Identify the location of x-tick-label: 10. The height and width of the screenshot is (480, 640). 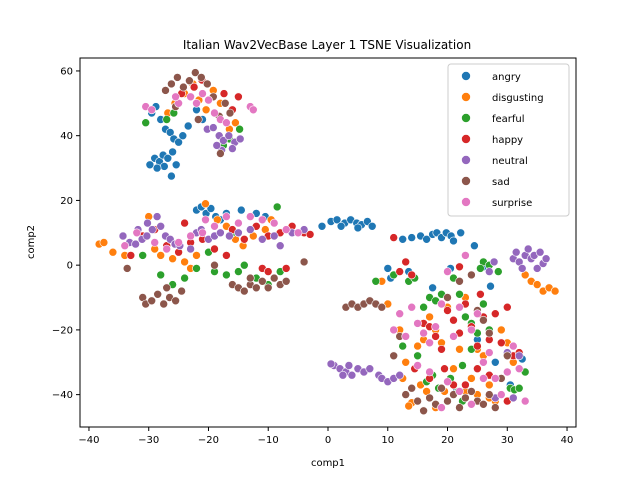
(387, 440).